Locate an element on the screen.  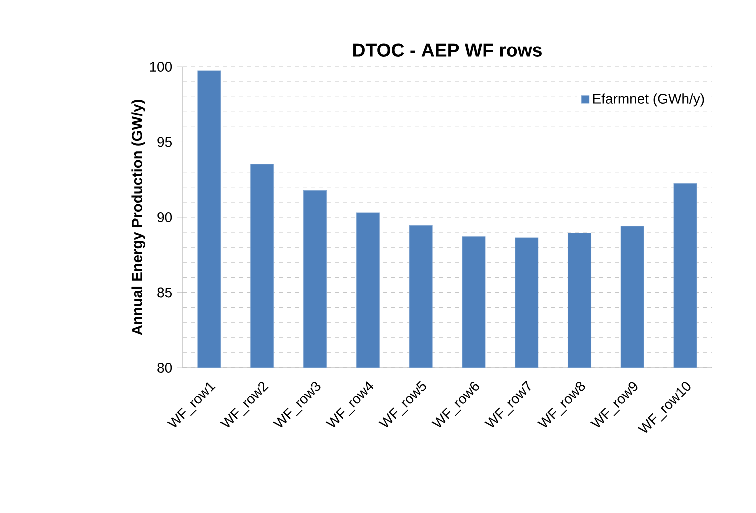
y-tick-label: 95 is located at coordinates (165, 142).